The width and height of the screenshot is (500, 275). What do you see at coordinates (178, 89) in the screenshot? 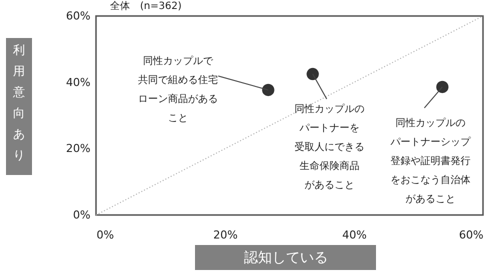
I see `annotation: 同性カップルで共同で組める住宅ローン商品があること` at bounding box center [178, 89].